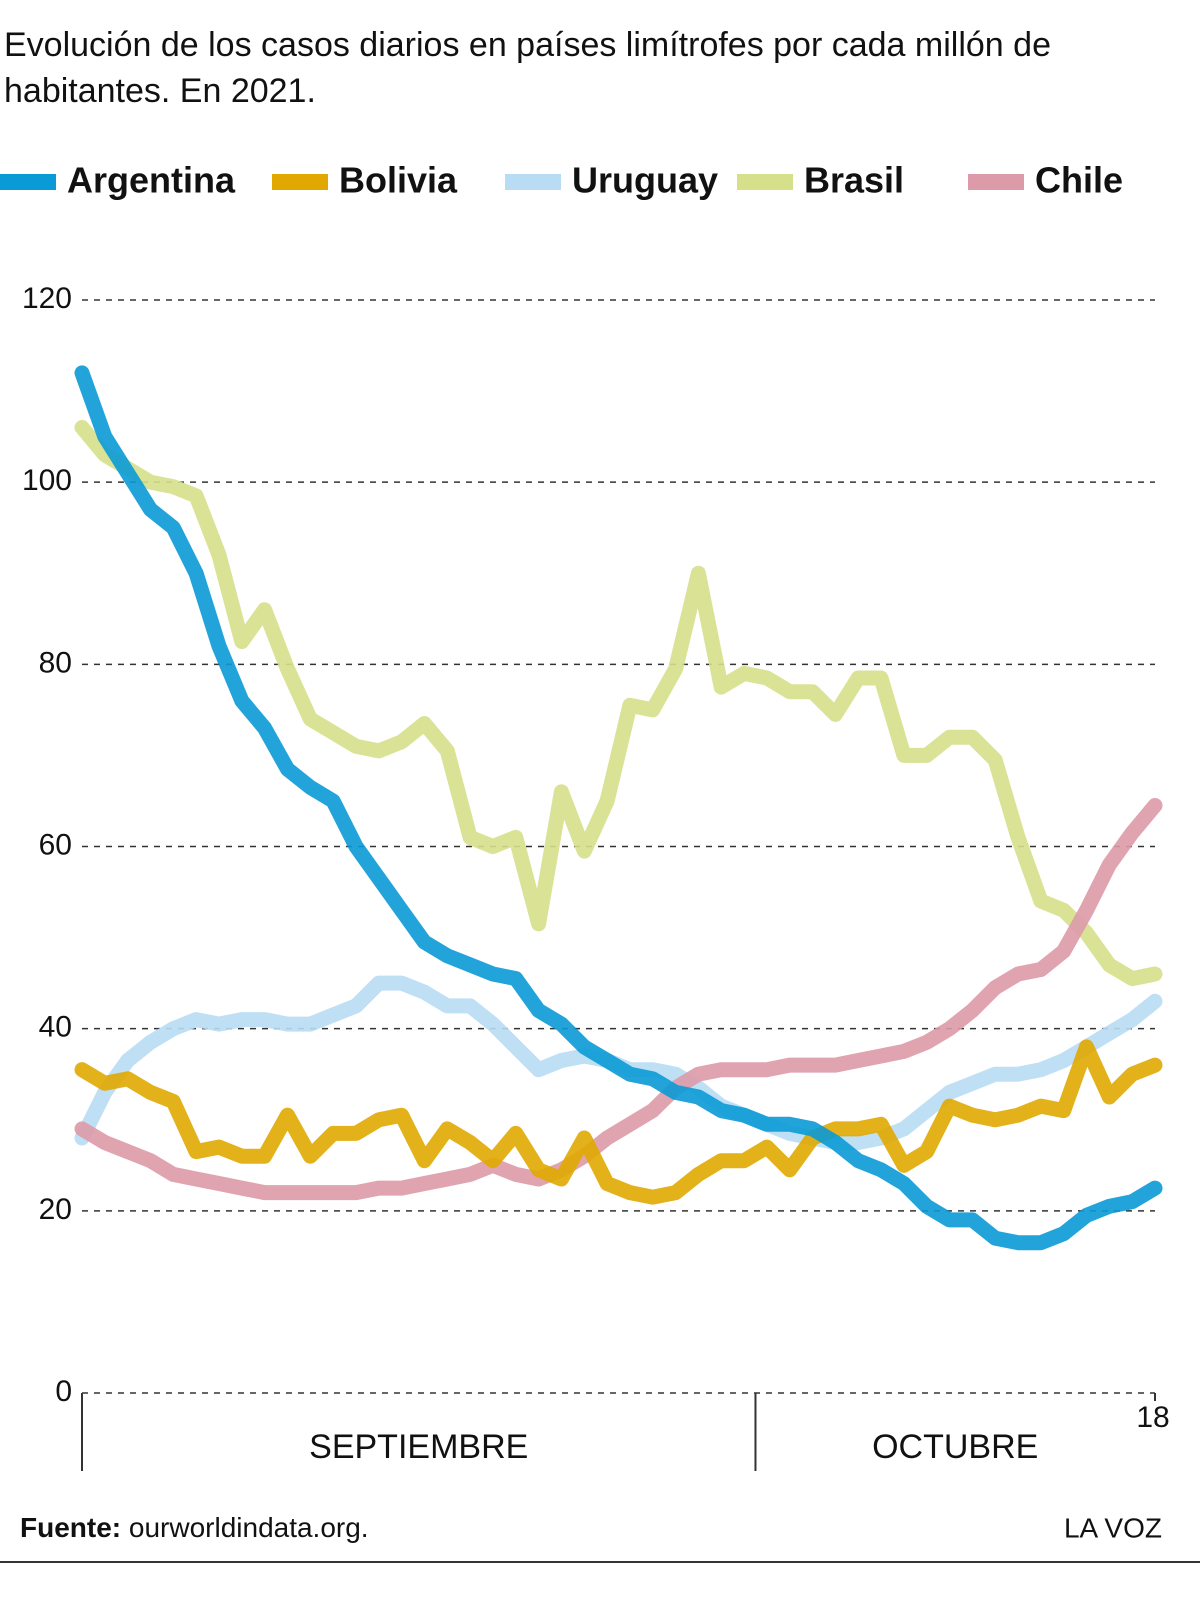 The image size is (1200, 1604). What do you see at coordinates (645, 180) in the screenshot?
I see `legend-label: Uruguay` at bounding box center [645, 180].